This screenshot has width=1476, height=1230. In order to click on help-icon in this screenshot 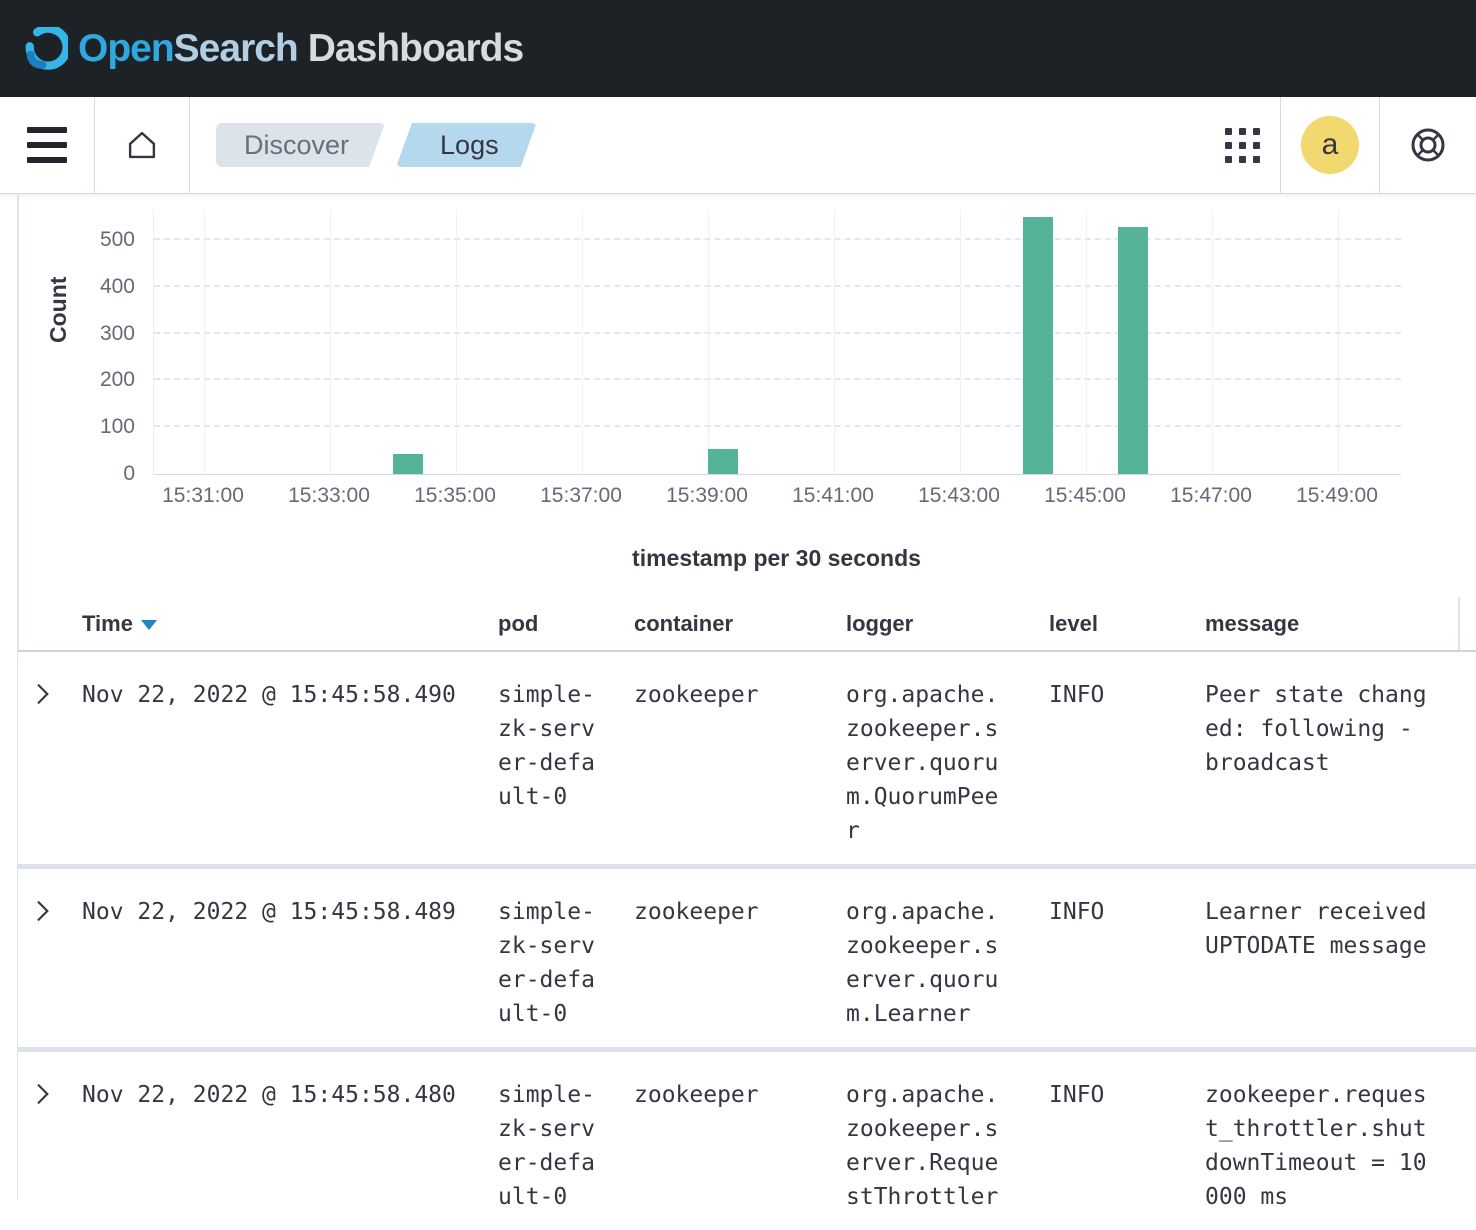, I will do `click(1428, 145)`.